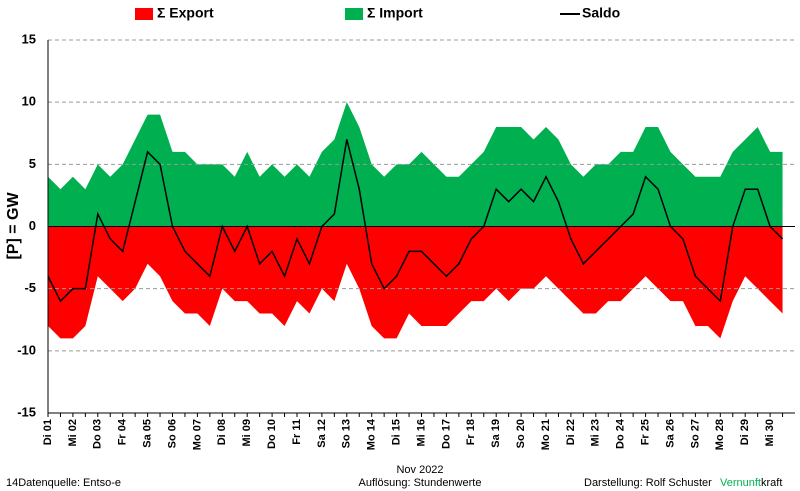  I want to click on x-tick-label: Sa 26, so click(670, 433).